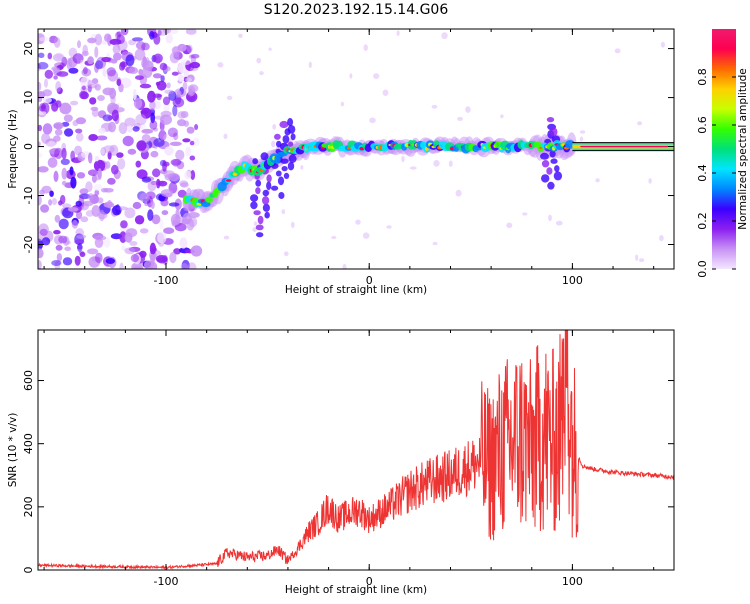  I want to click on y-tick-label: 0, so click(28, 146).